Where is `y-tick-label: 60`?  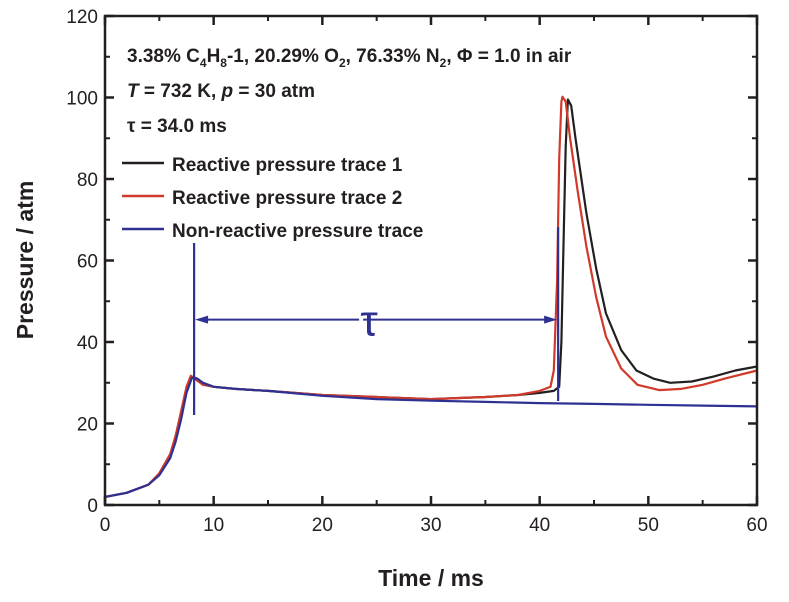
y-tick-label: 60 is located at coordinates (87, 262).